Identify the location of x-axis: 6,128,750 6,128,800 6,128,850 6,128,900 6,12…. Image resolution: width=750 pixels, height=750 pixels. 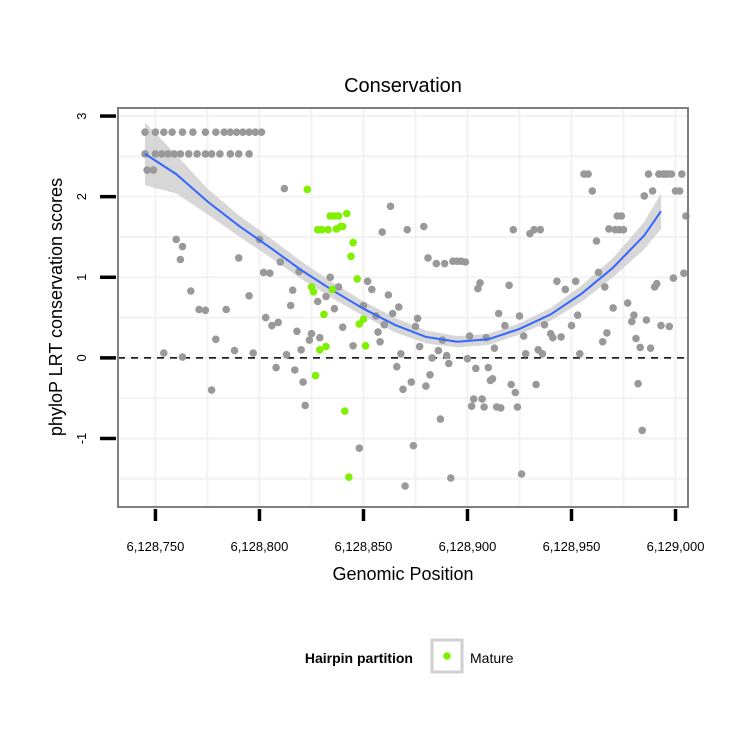
(415, 531).